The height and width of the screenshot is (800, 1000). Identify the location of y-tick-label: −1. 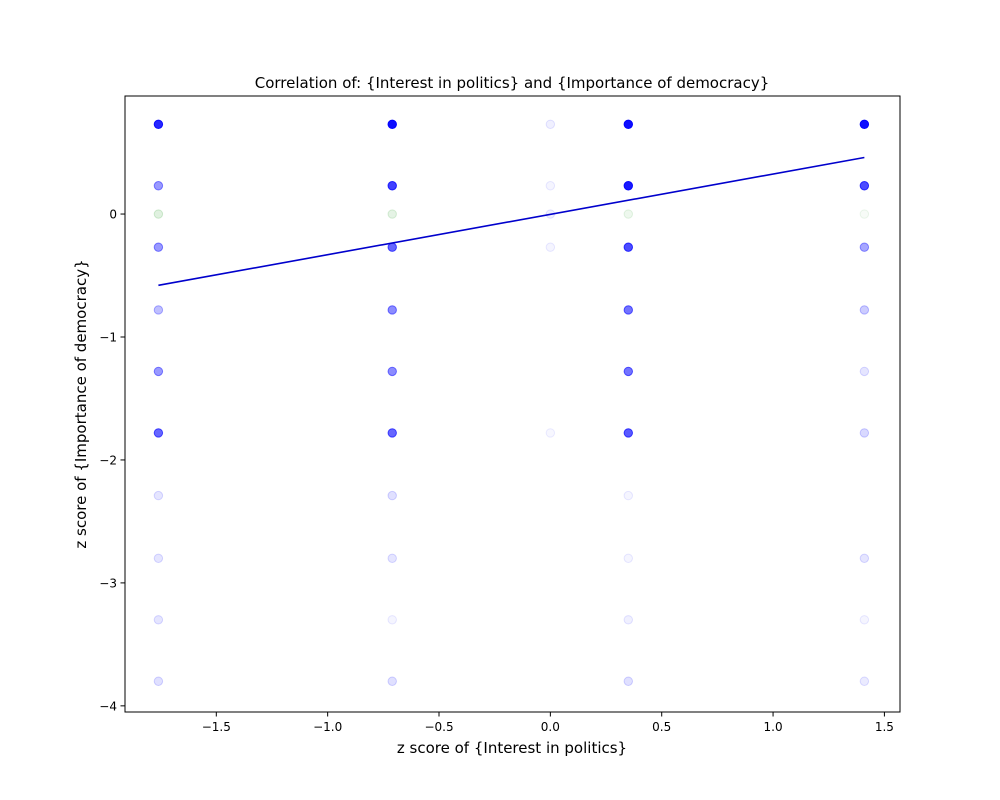
(108, 337).